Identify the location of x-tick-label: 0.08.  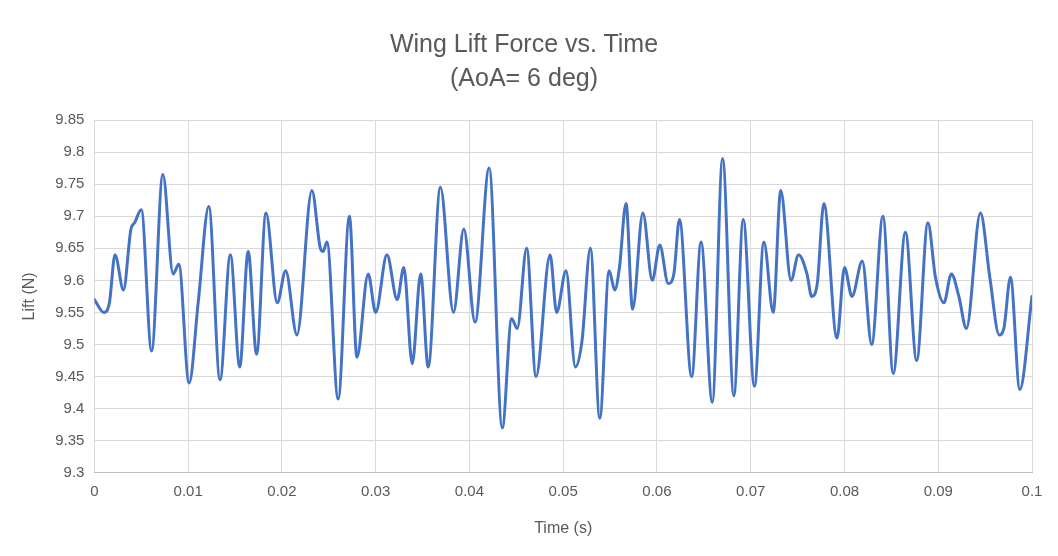
(844, 490).